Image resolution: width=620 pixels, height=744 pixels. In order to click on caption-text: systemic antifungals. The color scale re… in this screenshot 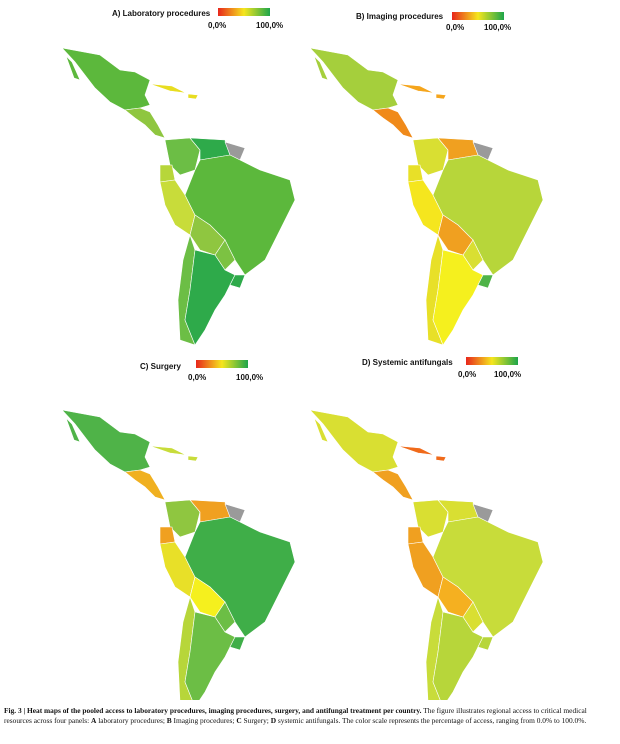, I will do `click(431, 720)`.